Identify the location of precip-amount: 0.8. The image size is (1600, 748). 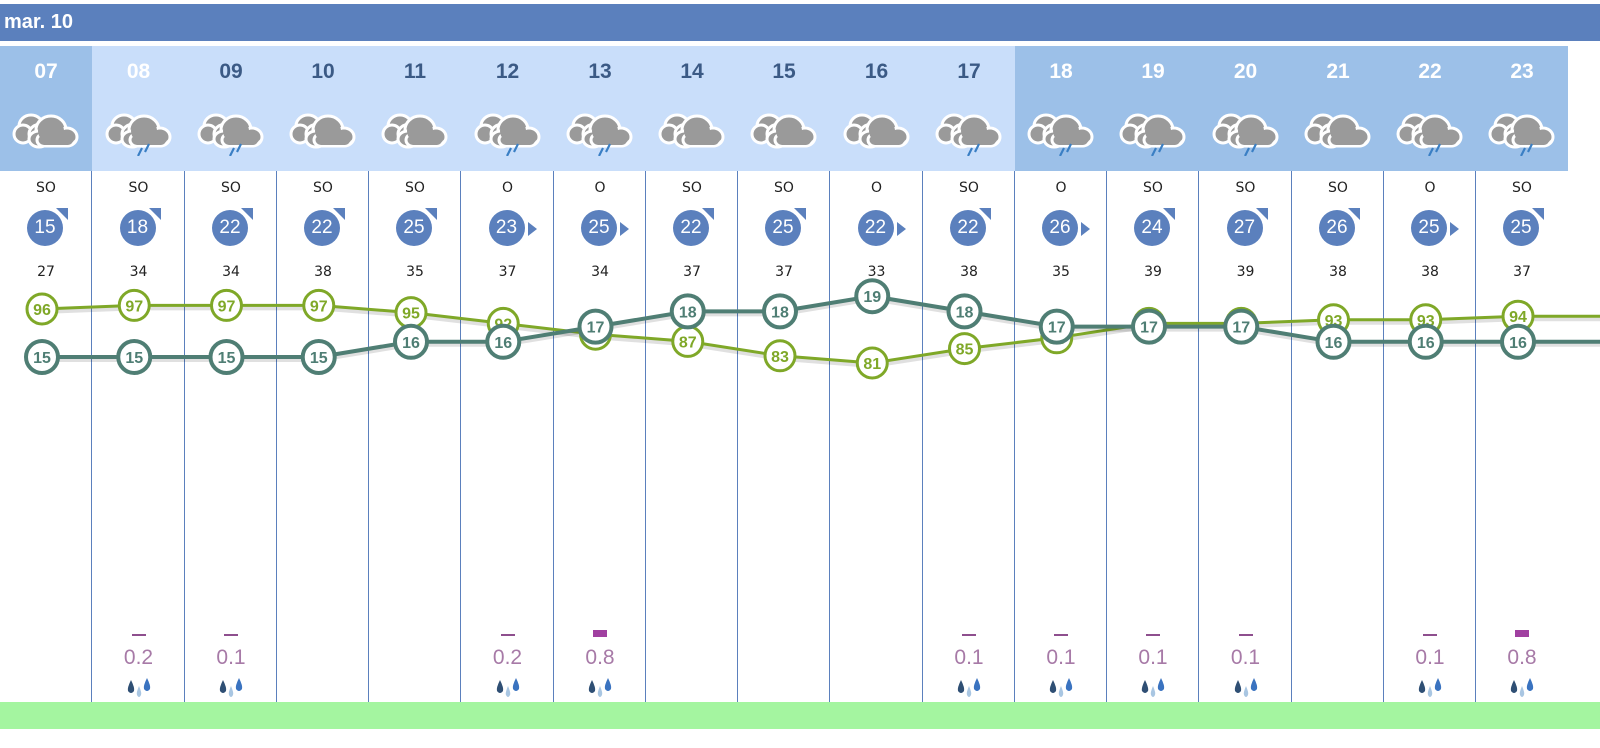
(1522, 657).